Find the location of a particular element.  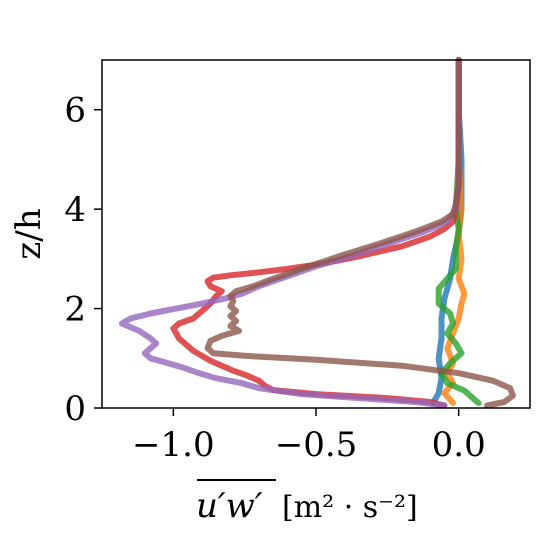

y-tick-label-2: 2 is located at coordinates (75, 310).